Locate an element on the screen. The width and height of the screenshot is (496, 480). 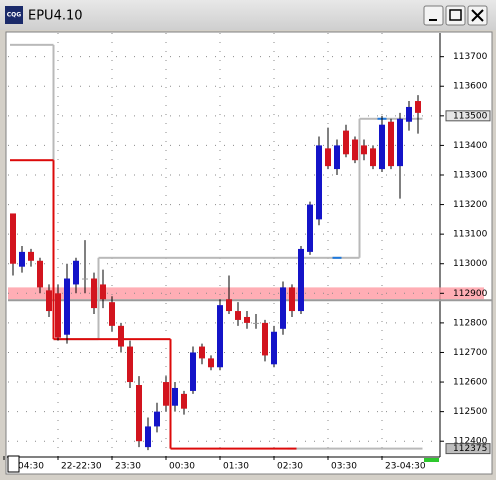
title-bar is located at coordinates (248, 15).